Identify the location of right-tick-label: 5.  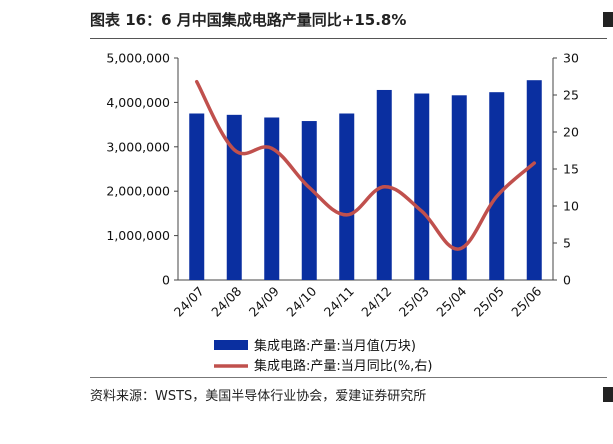
(567, 243).